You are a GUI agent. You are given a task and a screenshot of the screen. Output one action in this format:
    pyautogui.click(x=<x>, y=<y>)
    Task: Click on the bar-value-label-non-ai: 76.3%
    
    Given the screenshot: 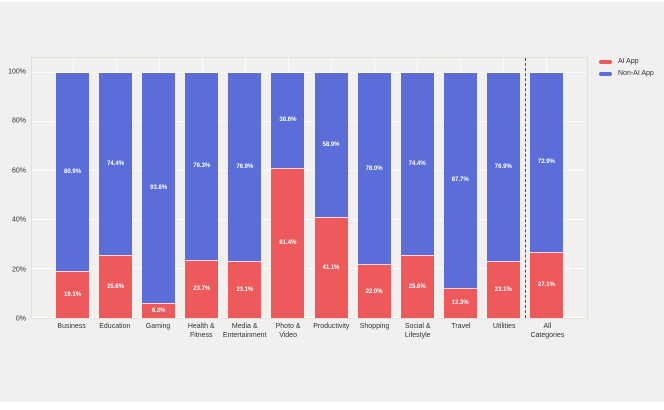 What is the action you would take?
    pyautogui.click(x=202, y=166)
    